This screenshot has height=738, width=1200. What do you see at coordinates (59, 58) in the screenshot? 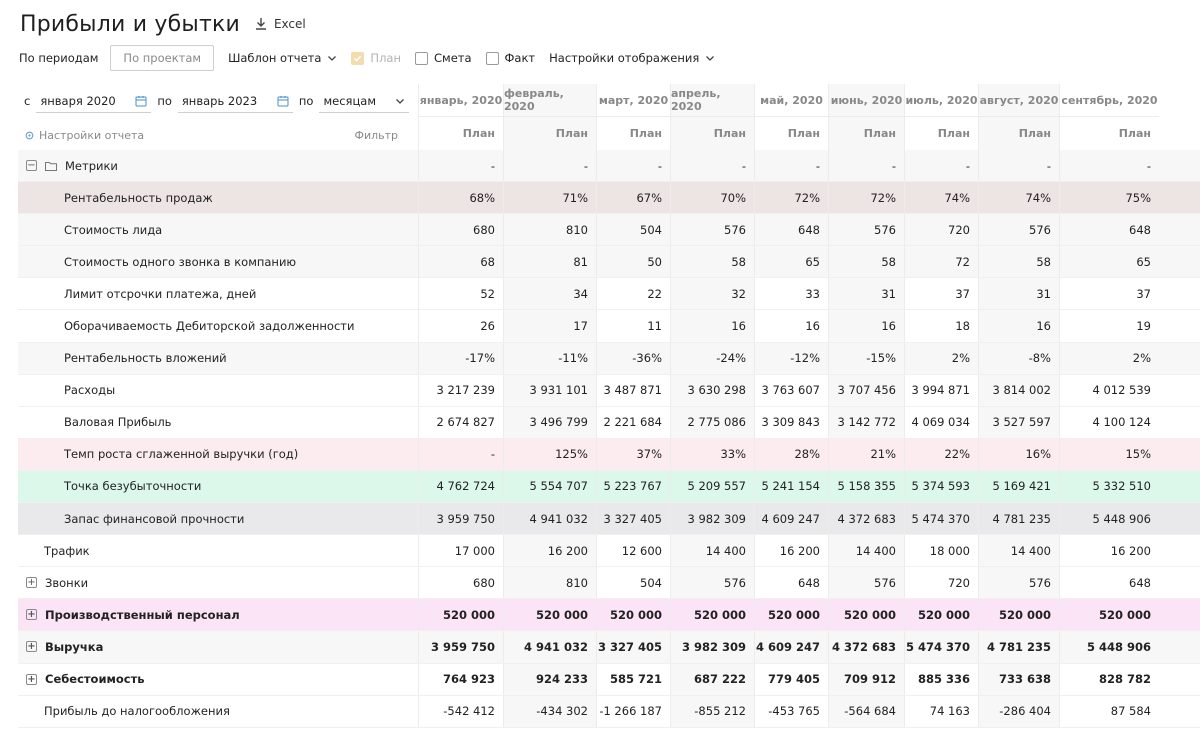
I see `tab-periods: По периодам` at bounding box center [59, 58].